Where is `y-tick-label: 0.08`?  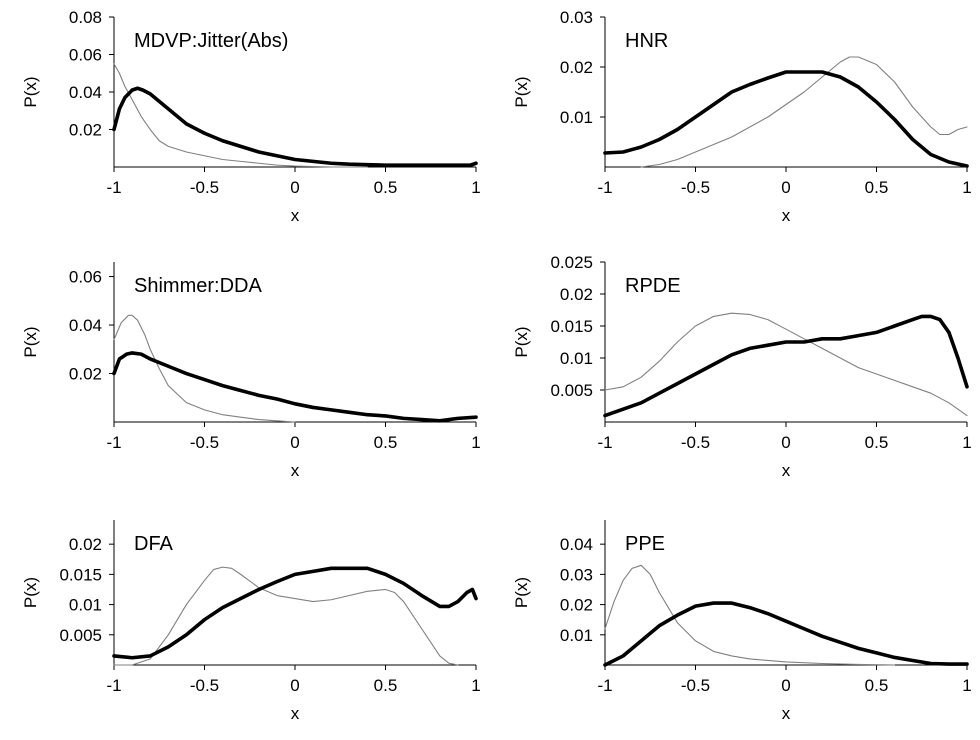
y-tick-label: 0.08 is located at coordinates (85, 17).